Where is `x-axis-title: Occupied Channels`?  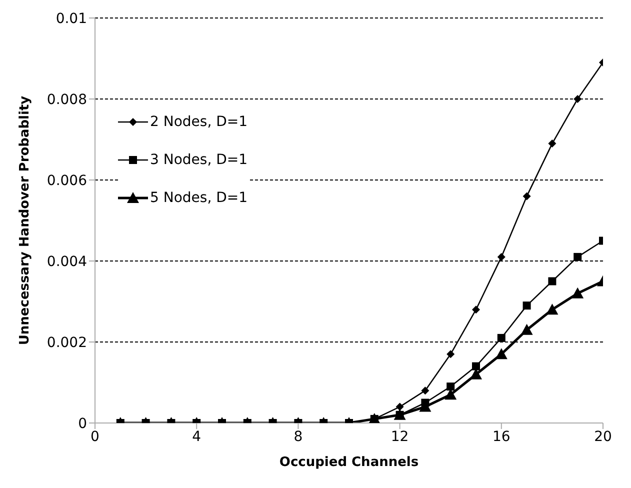 x-axis-title: Occupied Channels is located at coordinates (349, 462).